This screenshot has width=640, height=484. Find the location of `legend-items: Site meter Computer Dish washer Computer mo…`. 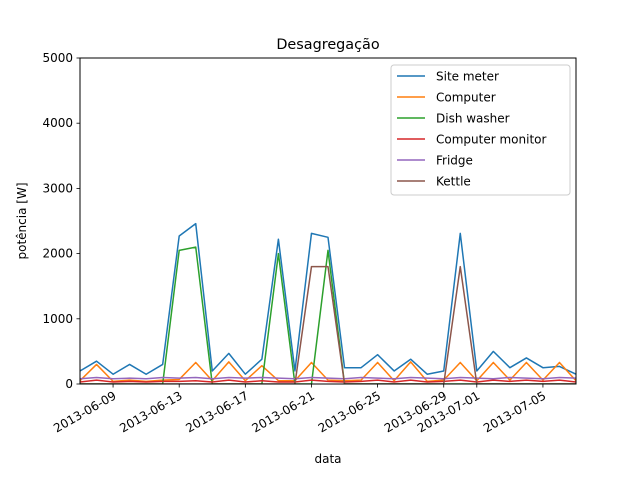

legend-items: Site meter Computer Dish washer Computer mo… is located at coordinates (471, 129).